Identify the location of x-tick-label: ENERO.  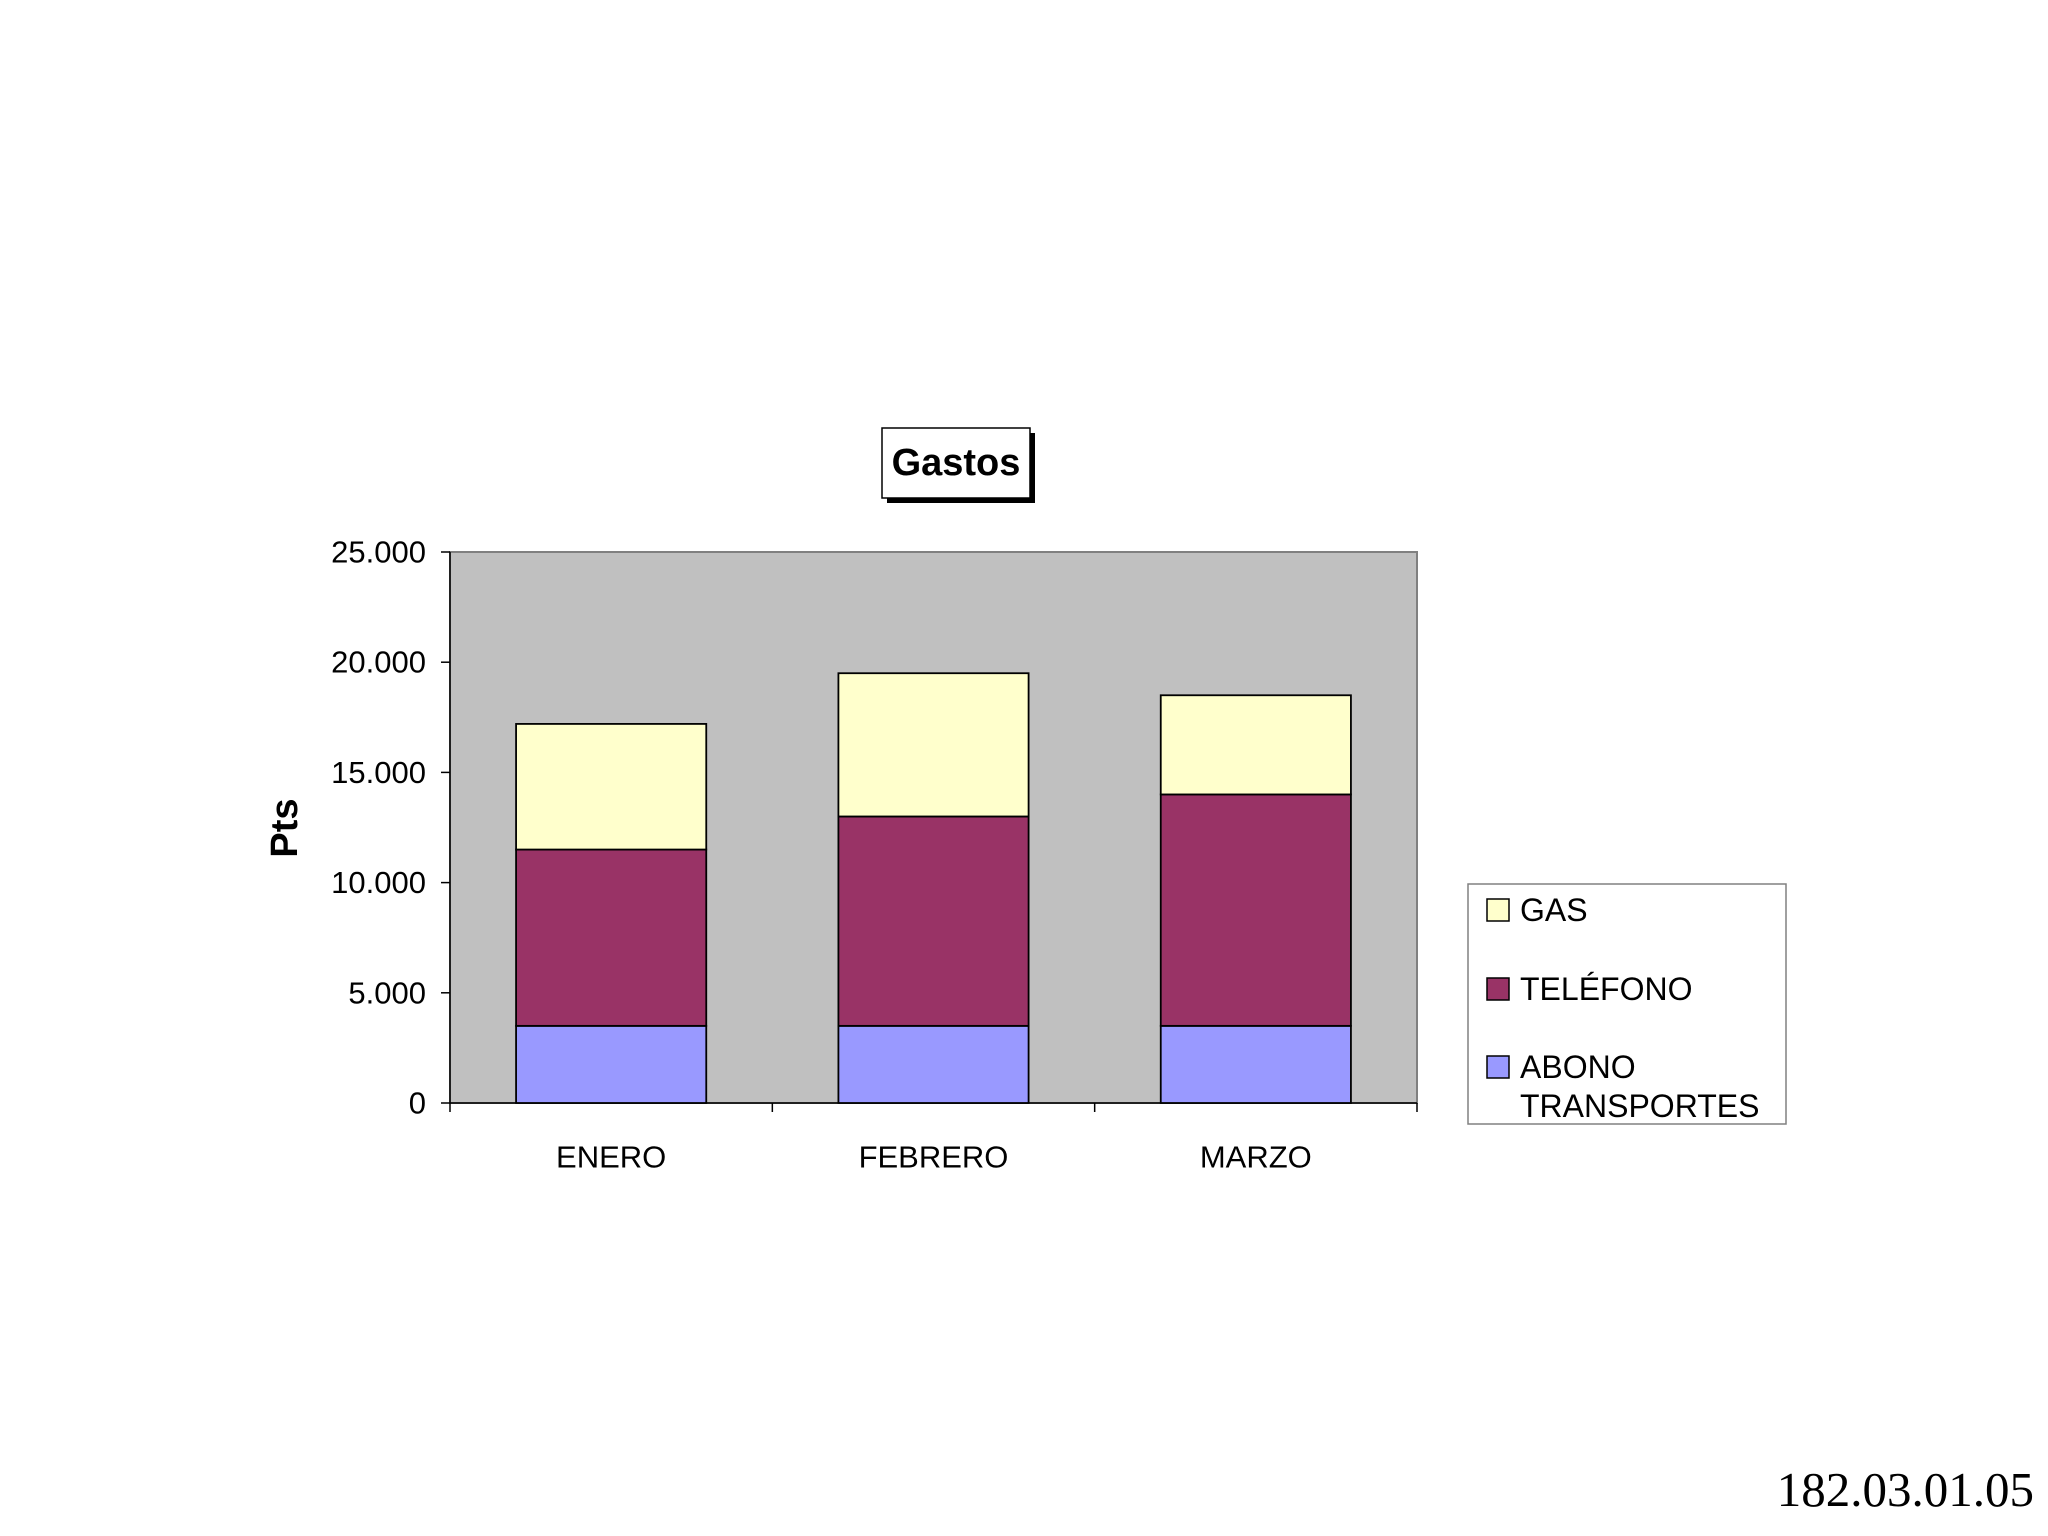
(611, 1157).